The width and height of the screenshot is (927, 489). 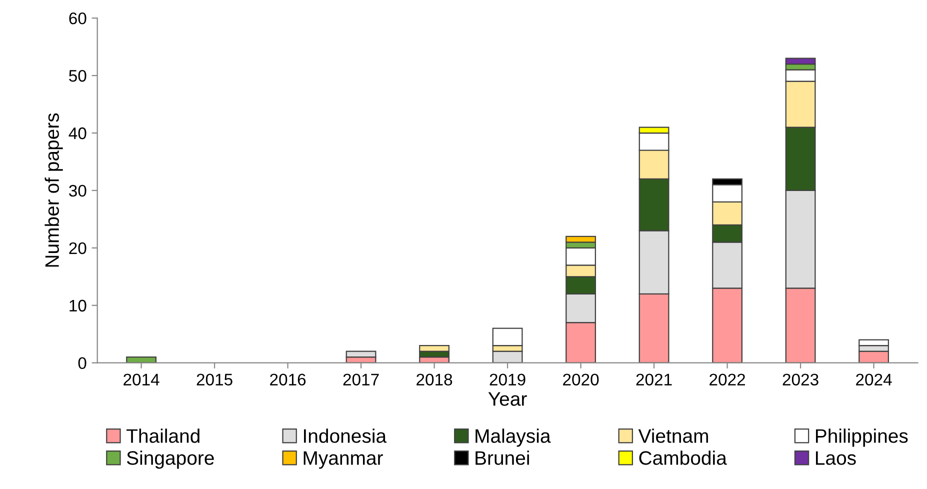 What do you see at coordinates (77, 133) in the screenshot?
I see `y-tick-label: 40` at bounding box center [77, 133].